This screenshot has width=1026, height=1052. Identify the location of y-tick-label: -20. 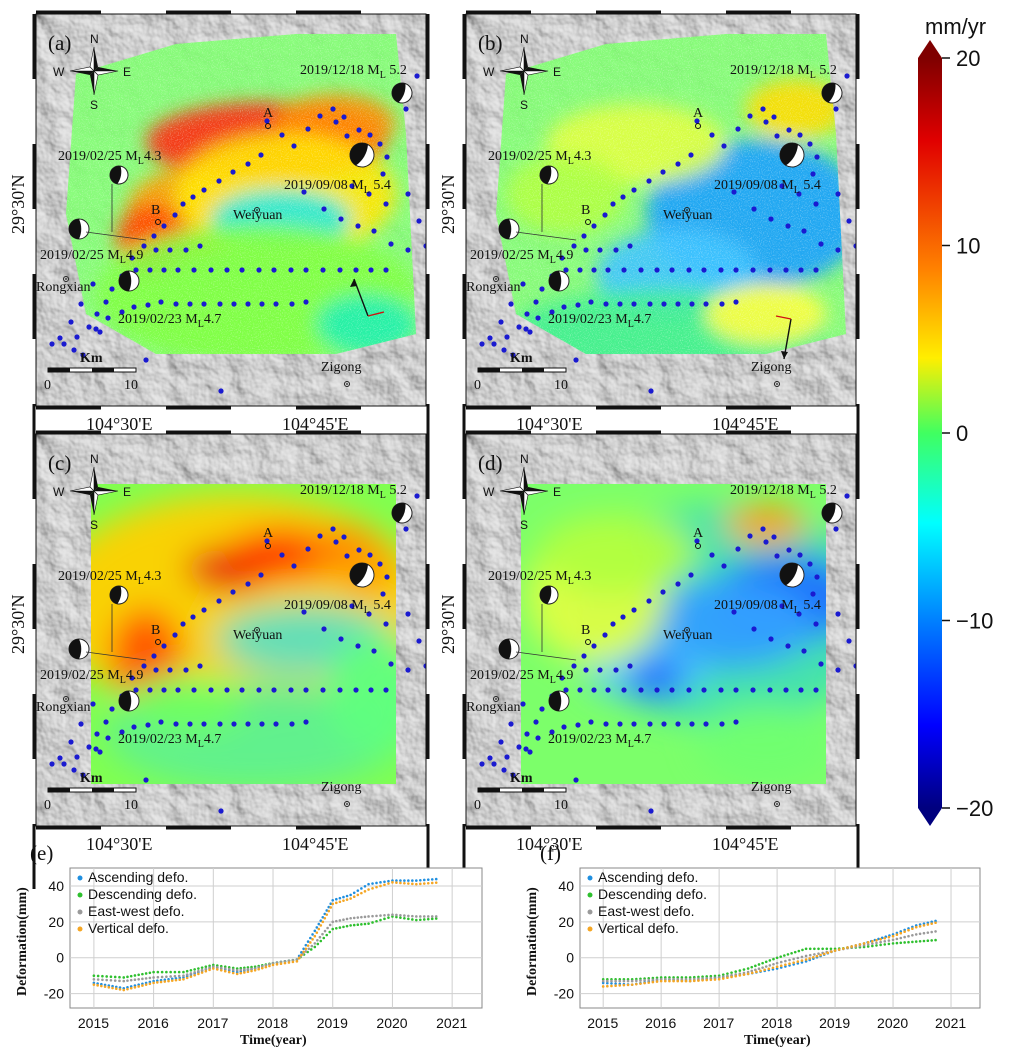
(564, 994).